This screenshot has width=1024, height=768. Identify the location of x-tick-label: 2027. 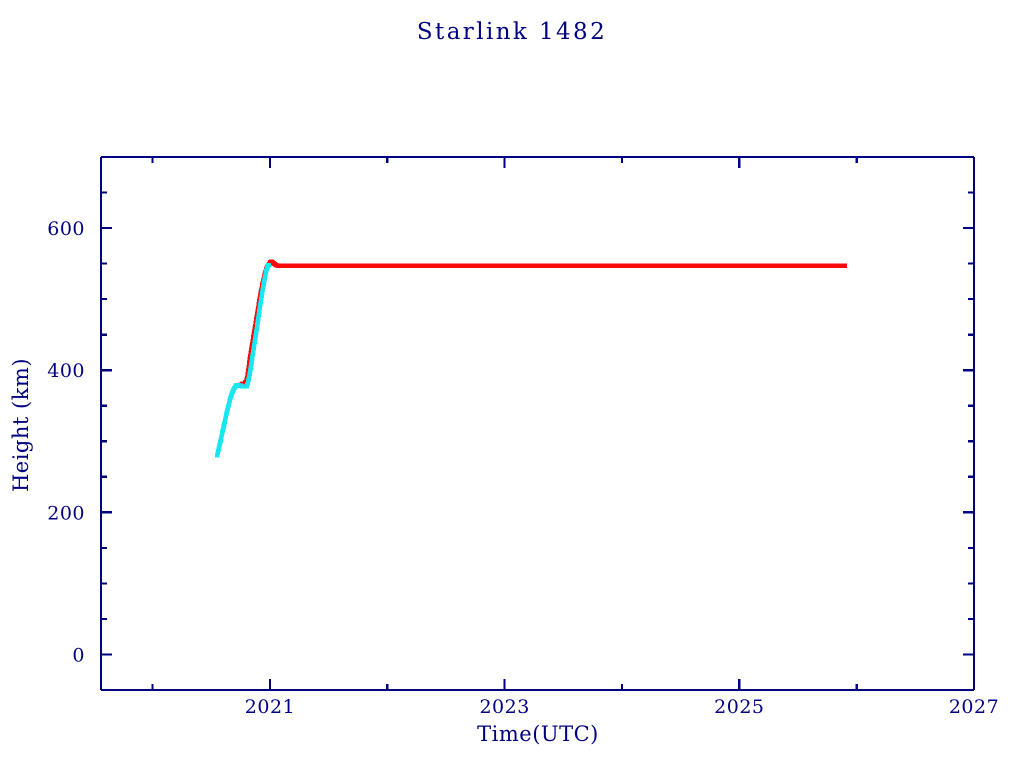
(974, 707).